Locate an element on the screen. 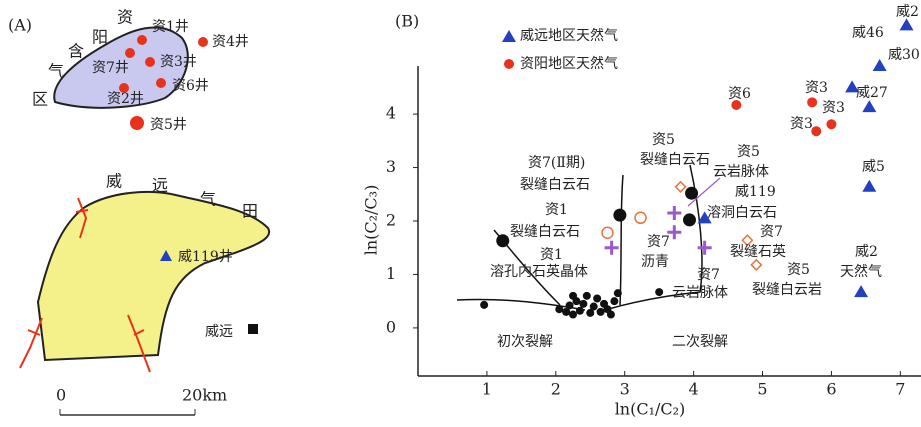  annotation: 威2 is located at coordinates (907, 12).